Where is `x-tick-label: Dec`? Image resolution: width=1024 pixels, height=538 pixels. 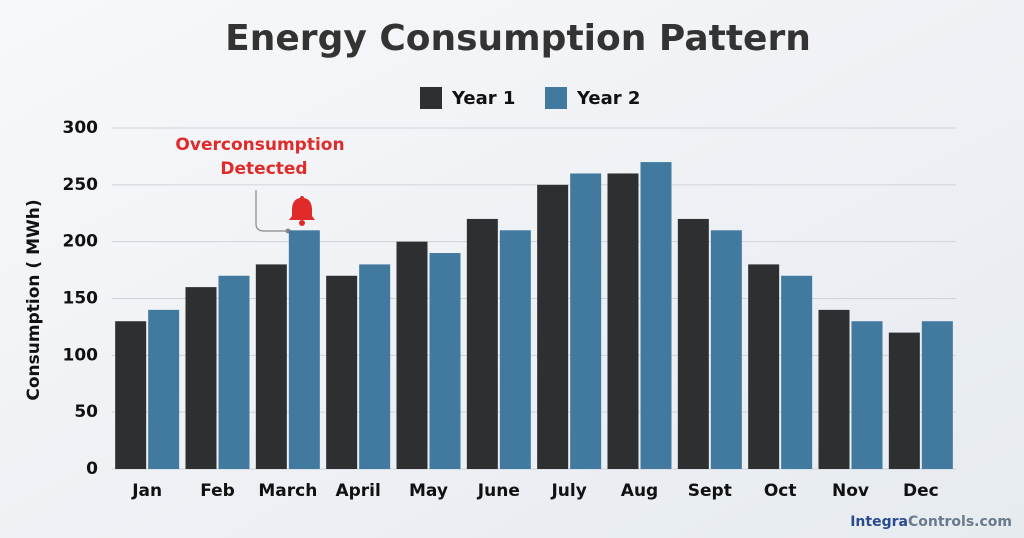
x-tick-label: Dec is located at coordinates (921, 491).